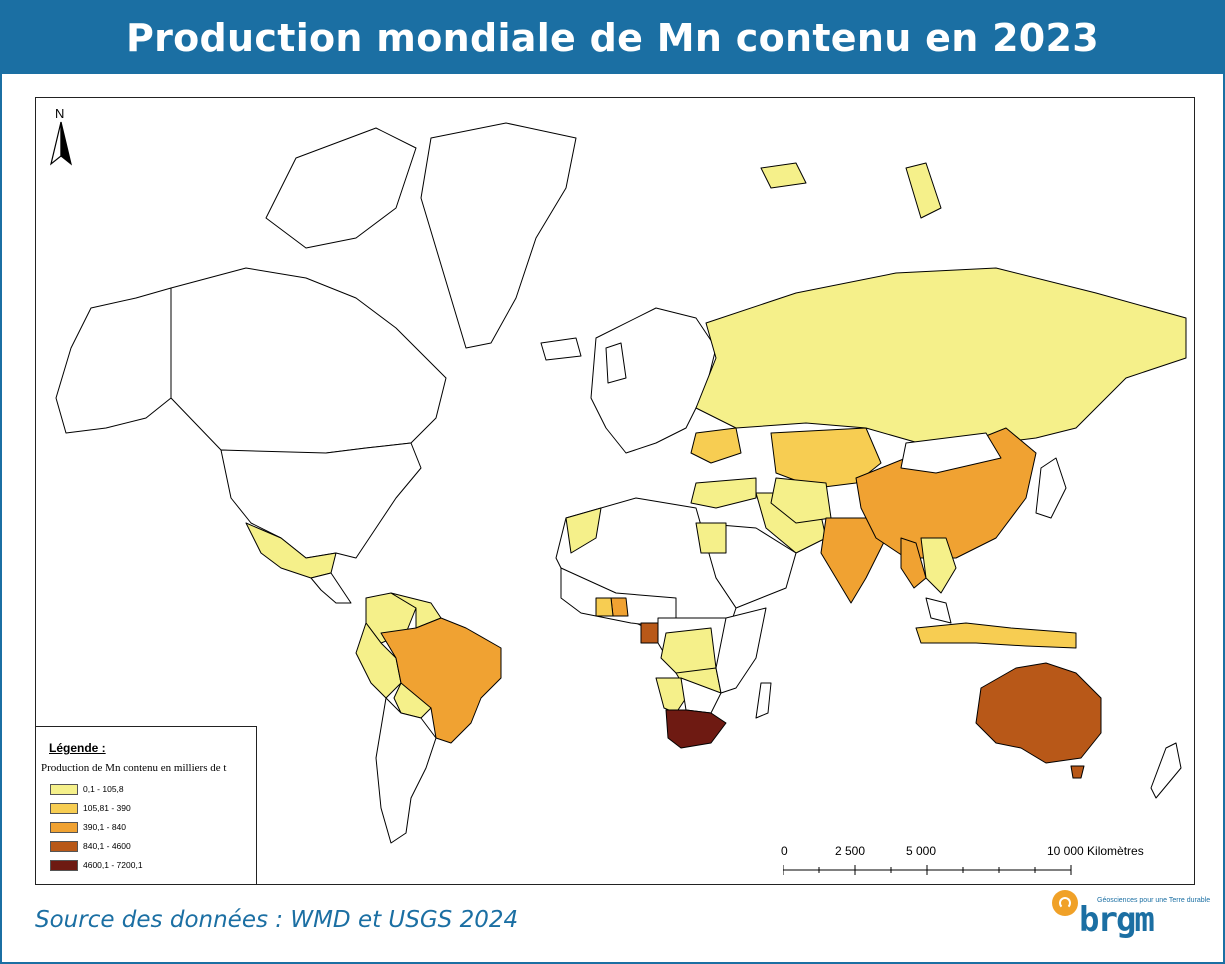  What do you see at coordinates (951, 453) in the screenshot?
I see `mongolia` at bounding box center [951, 453].